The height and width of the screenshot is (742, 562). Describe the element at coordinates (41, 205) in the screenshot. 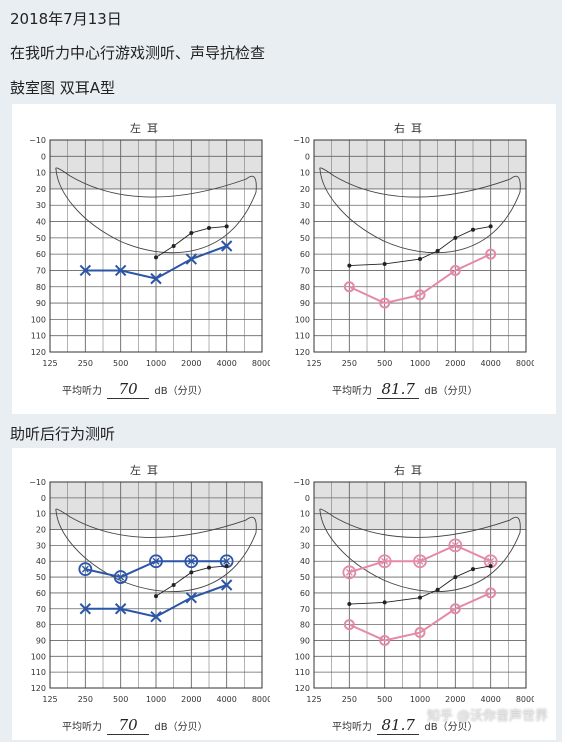

I see `y-tick-label: 30` at that location.